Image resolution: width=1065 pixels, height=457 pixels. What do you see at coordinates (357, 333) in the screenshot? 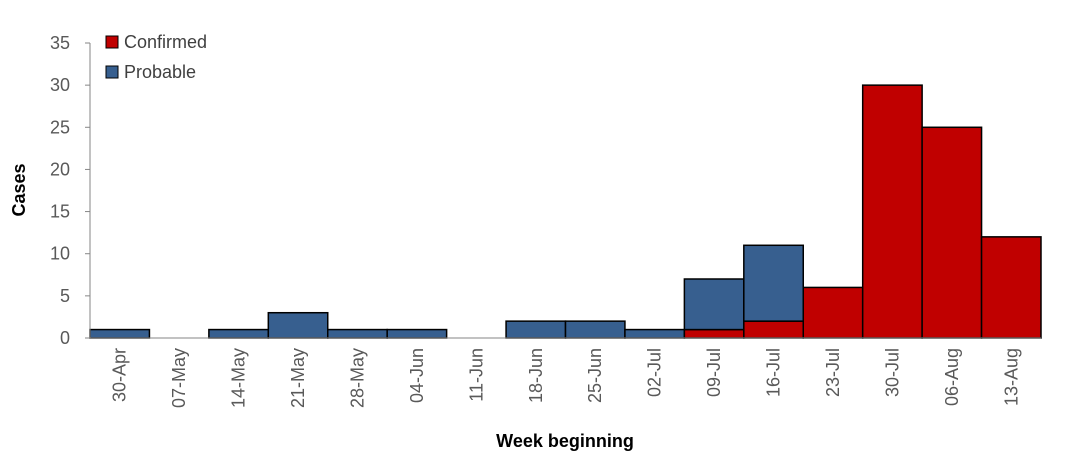
I see `bar-probable-28-May` at bounding box center [357, 333].